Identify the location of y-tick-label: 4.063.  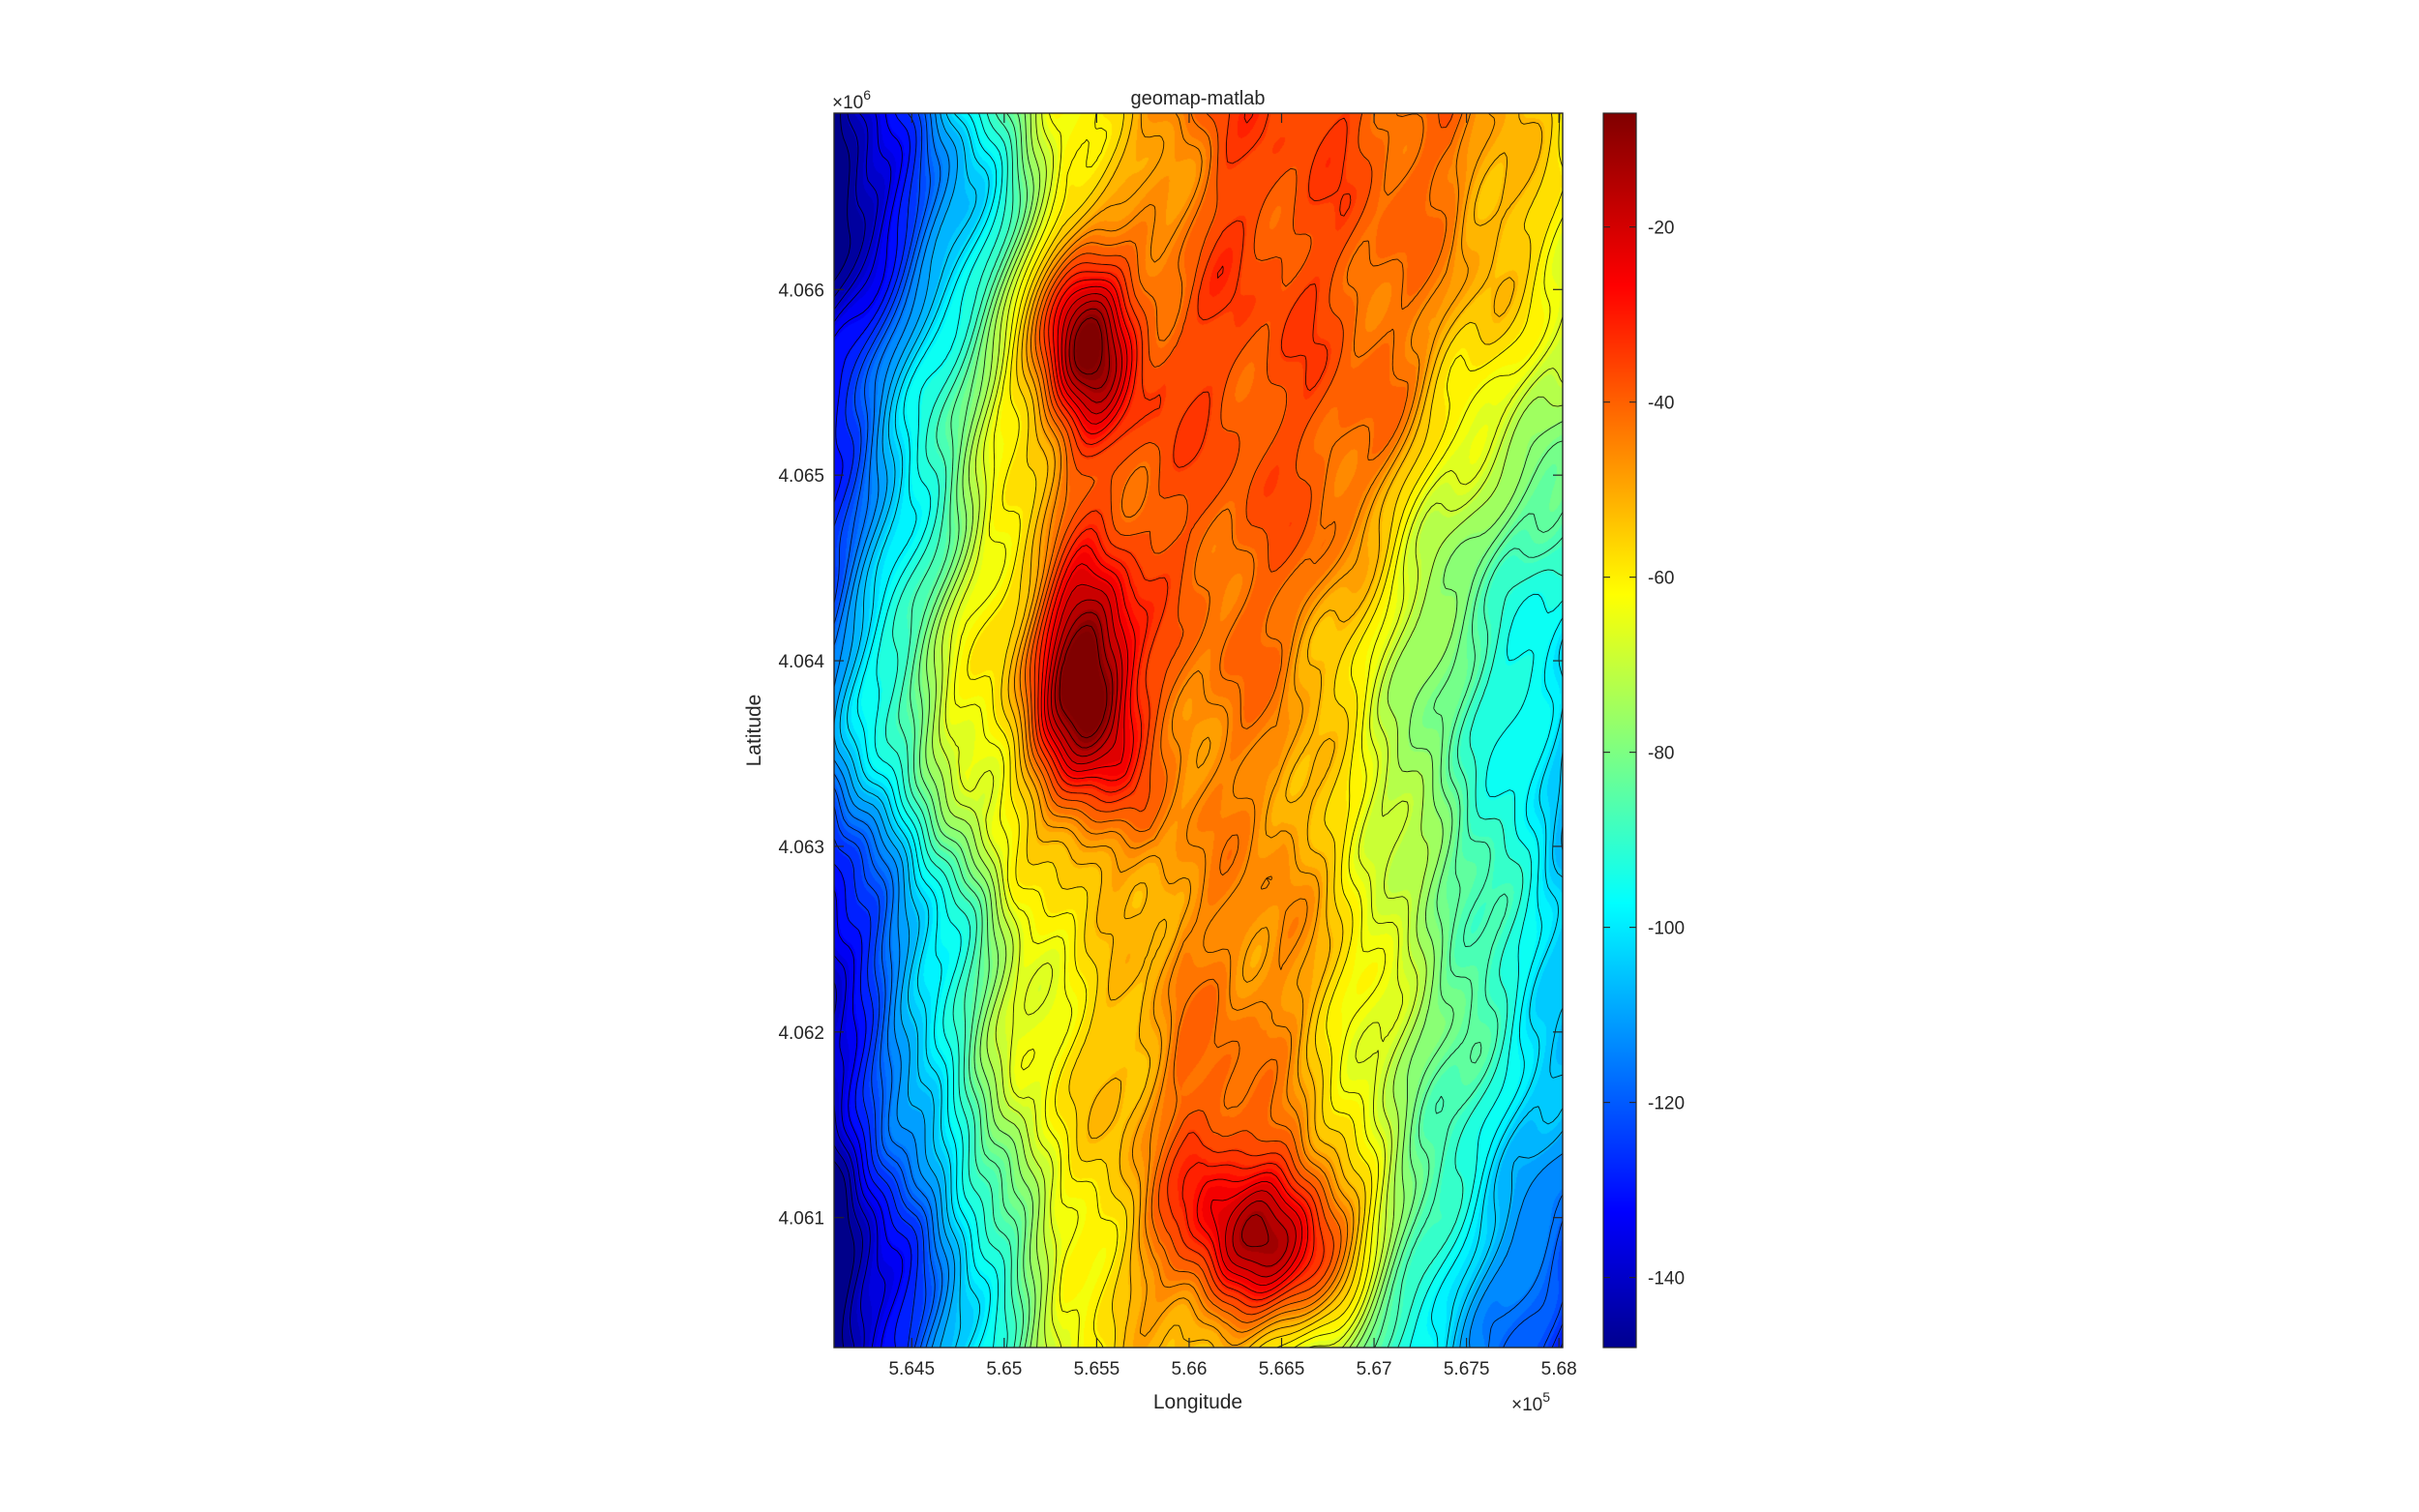
(801, 848).